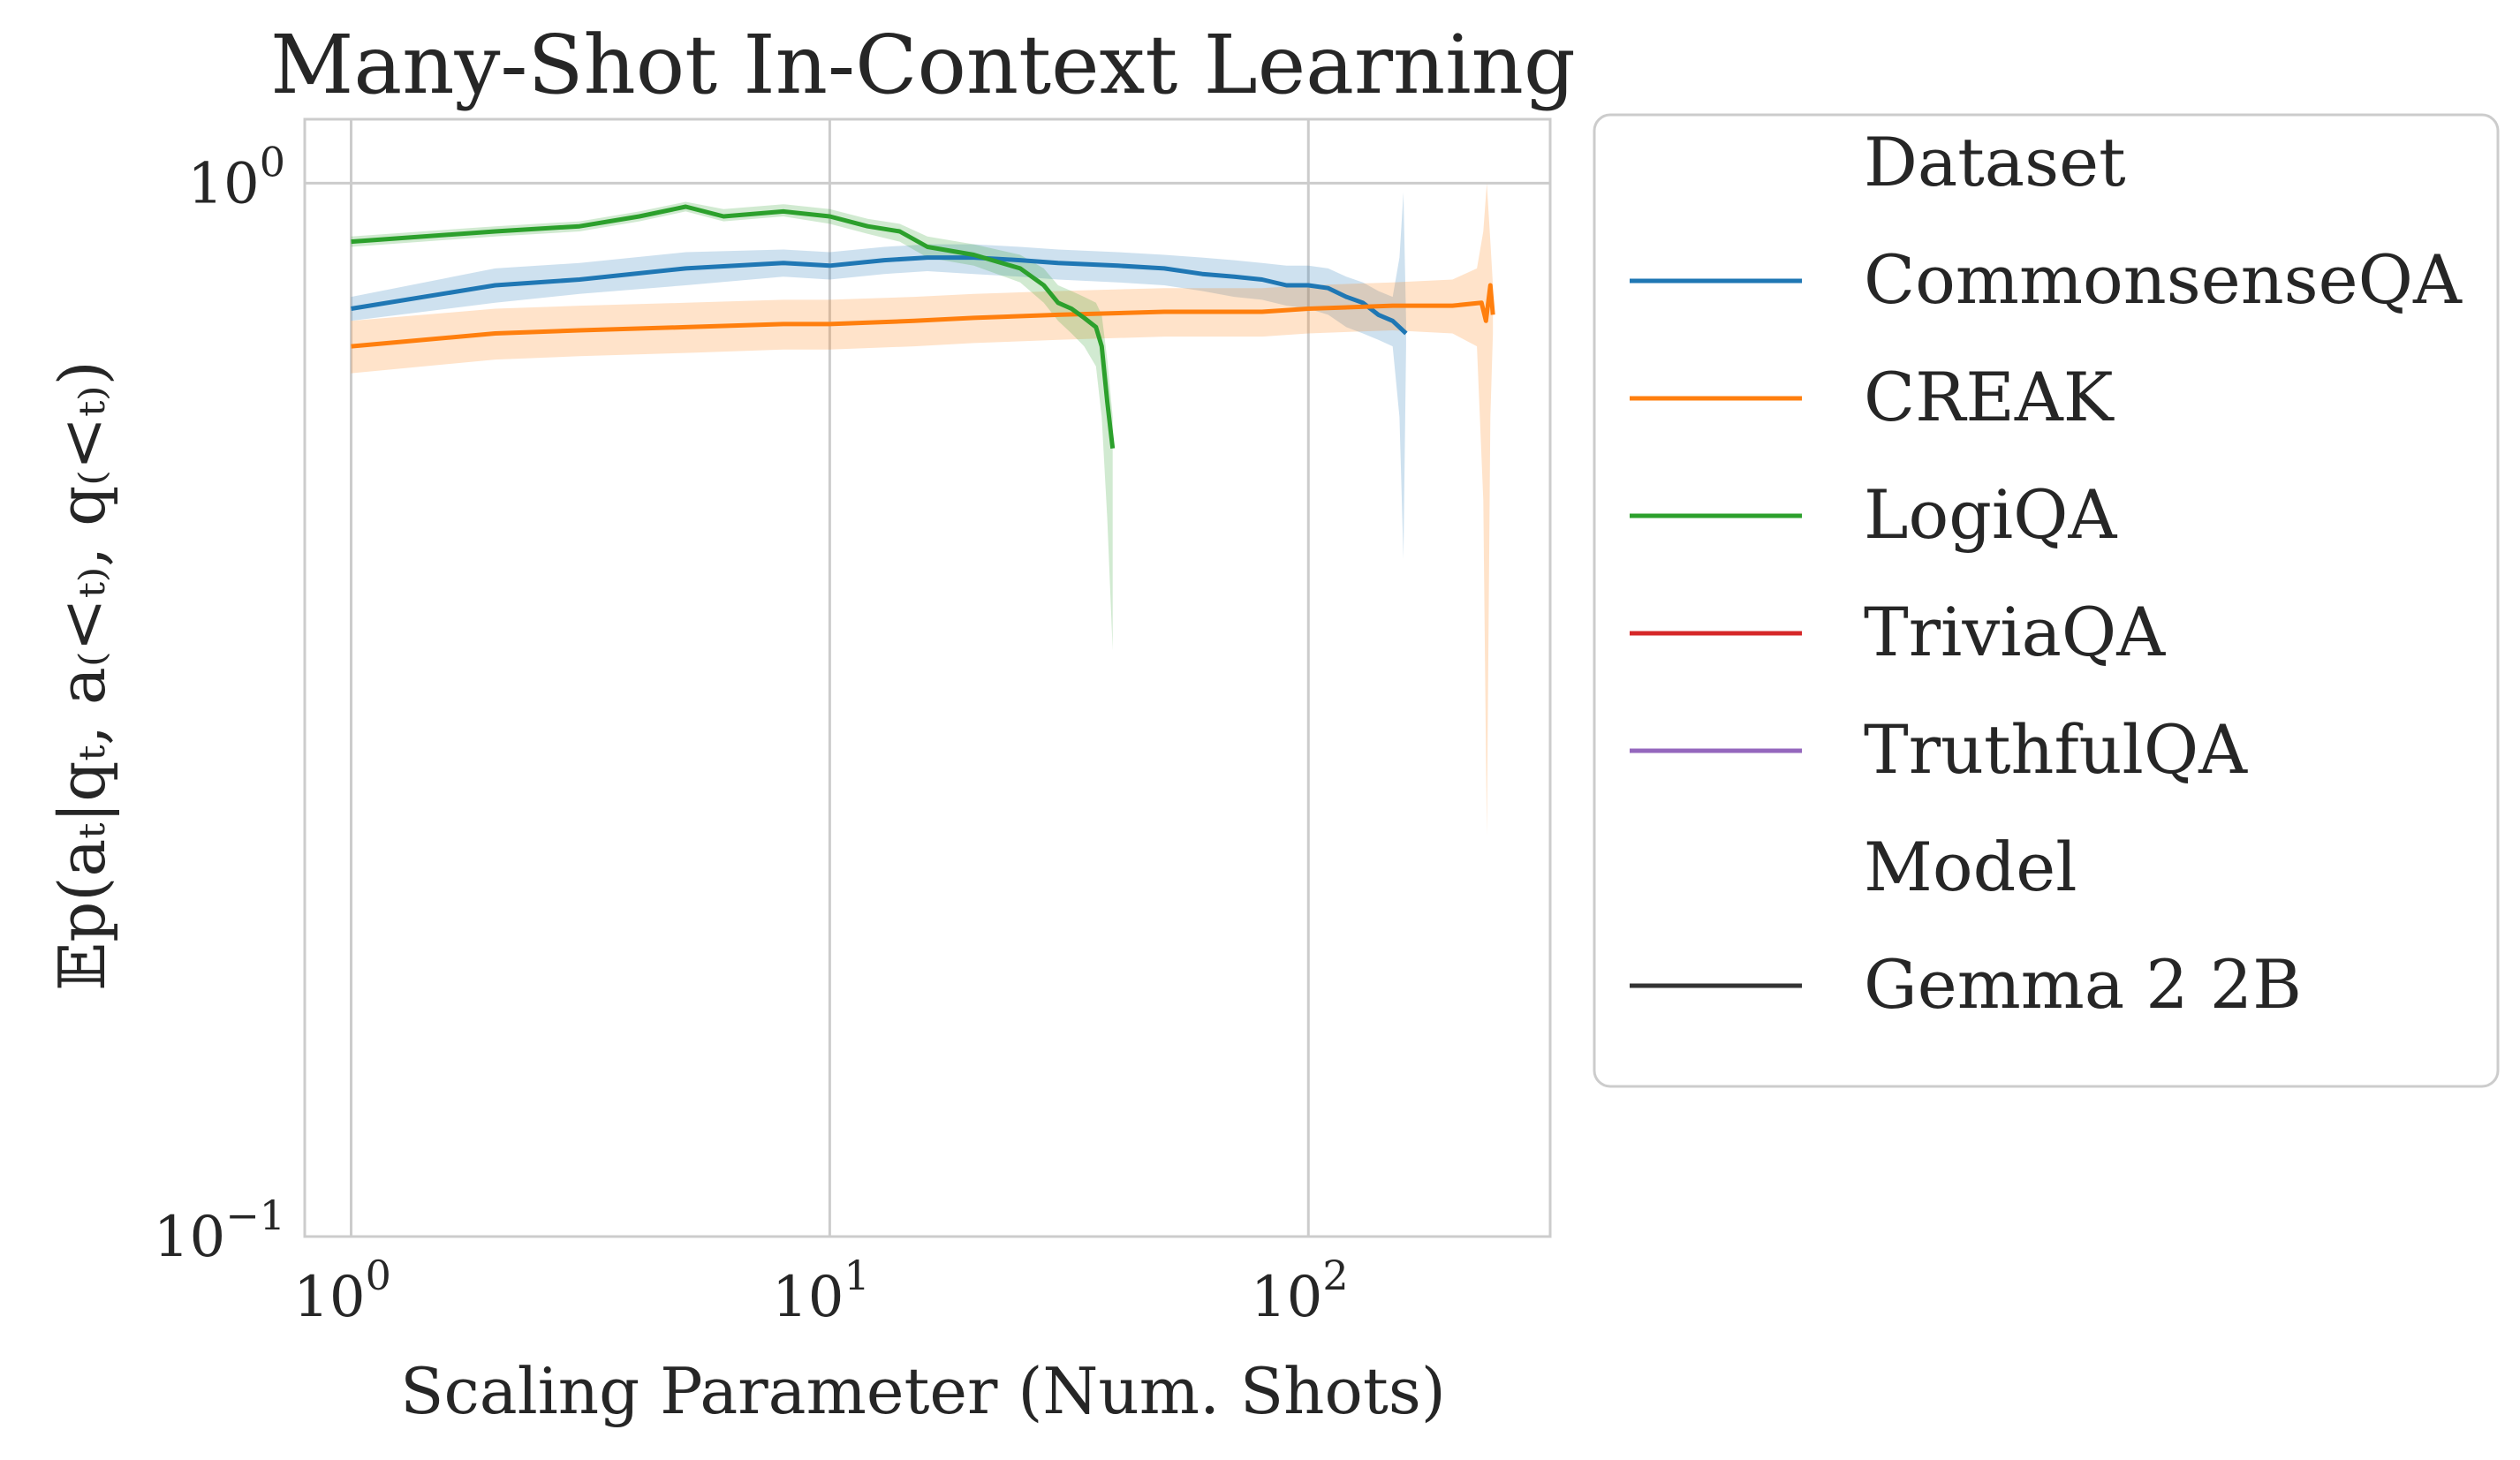 This screenshot has height=1460, width=2520. Describe the element at coordinates (2163, 279) in the screenshot. I see `legend-entry-commonsenseqa: CommonsenseQA` at that location.